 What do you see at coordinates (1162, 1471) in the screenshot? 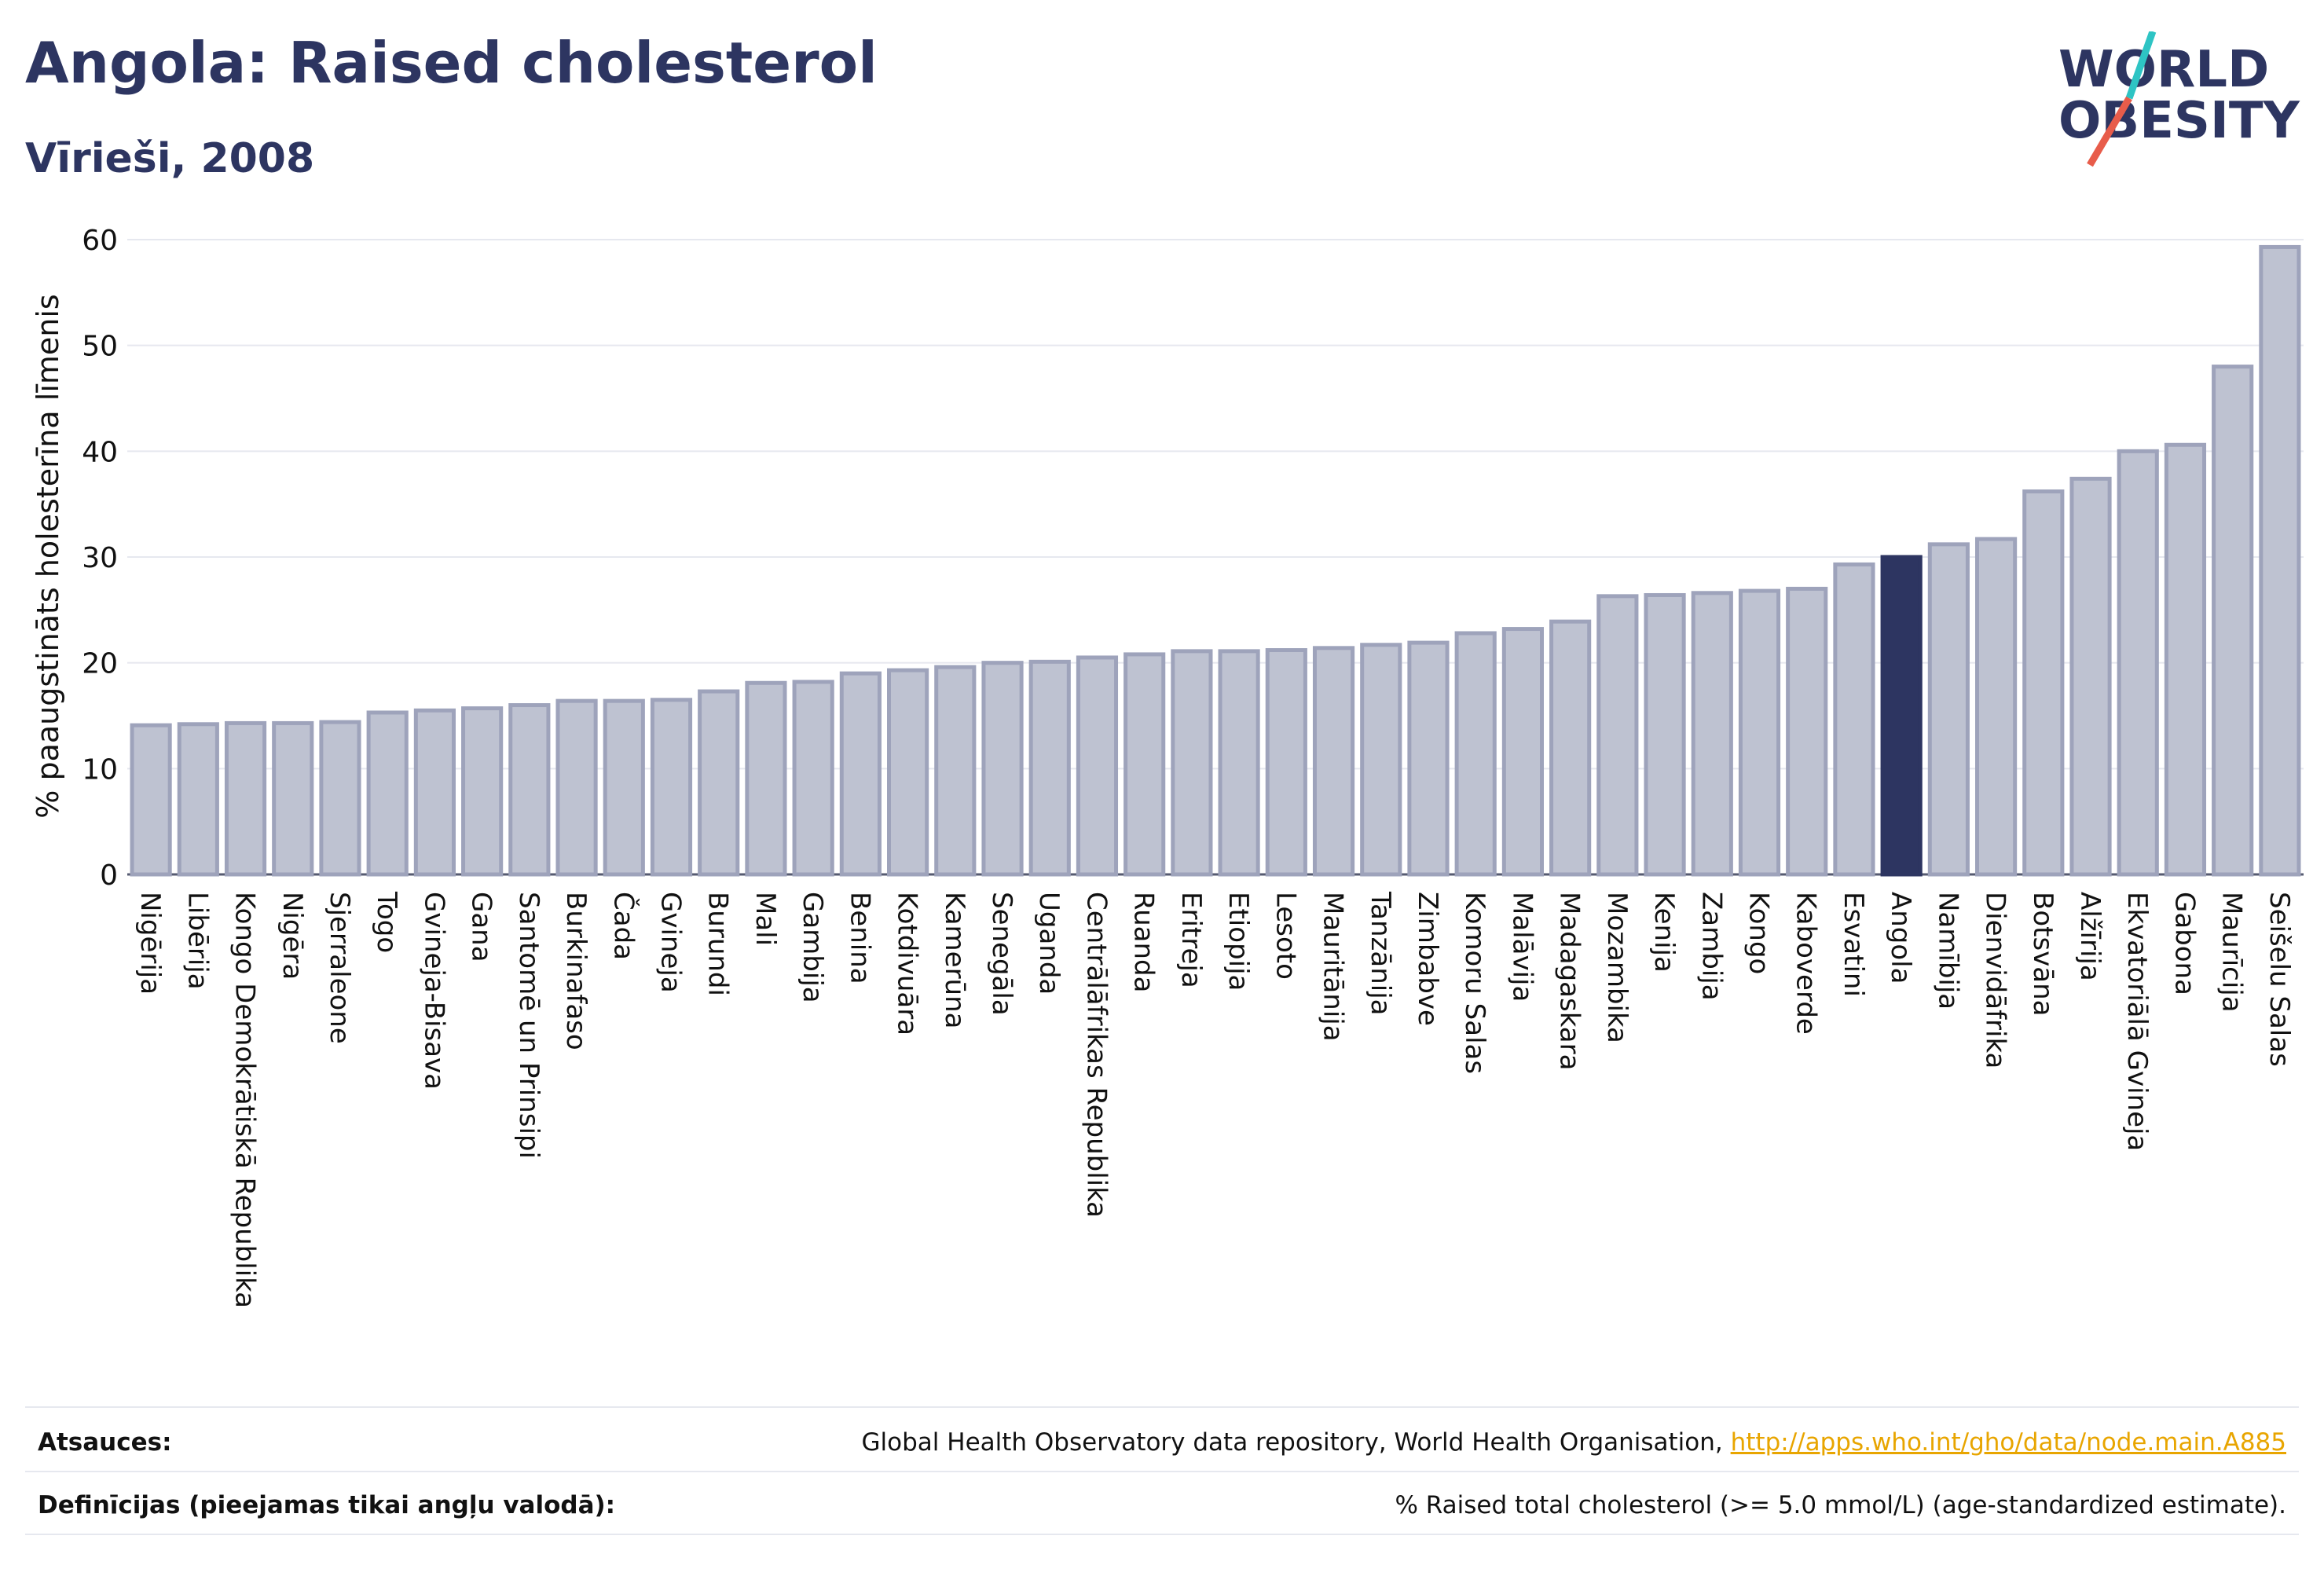
I see `footer-divider-mid` at bounding box center [1162, 1471].